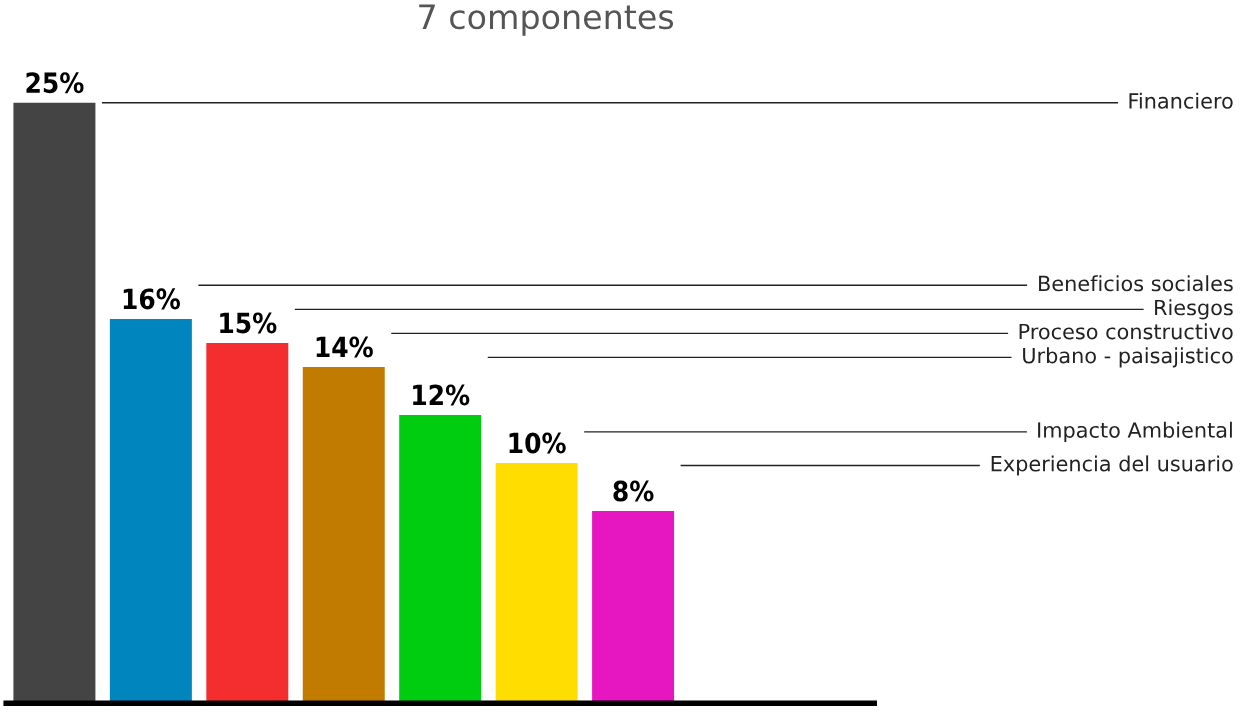  I want to click on data-label: 12%, so click(441, 395).